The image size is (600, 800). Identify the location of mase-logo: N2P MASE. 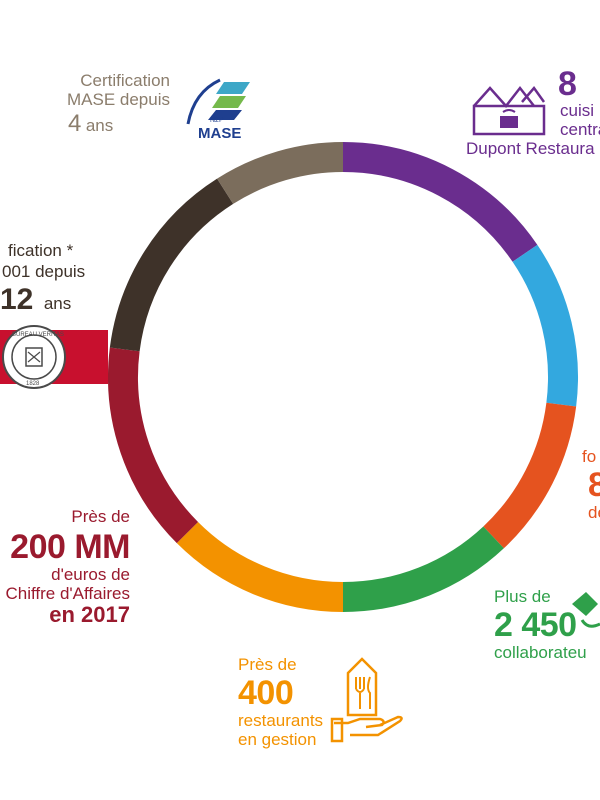
(225, 107).